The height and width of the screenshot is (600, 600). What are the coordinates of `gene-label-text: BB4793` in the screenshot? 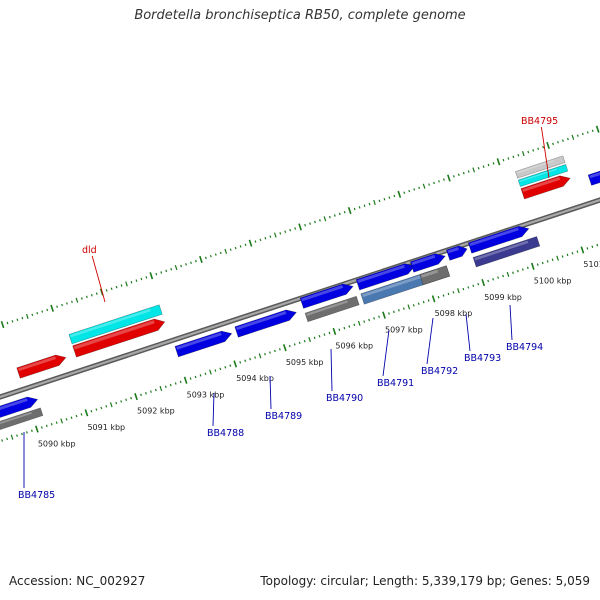 It's located at (482, 358).